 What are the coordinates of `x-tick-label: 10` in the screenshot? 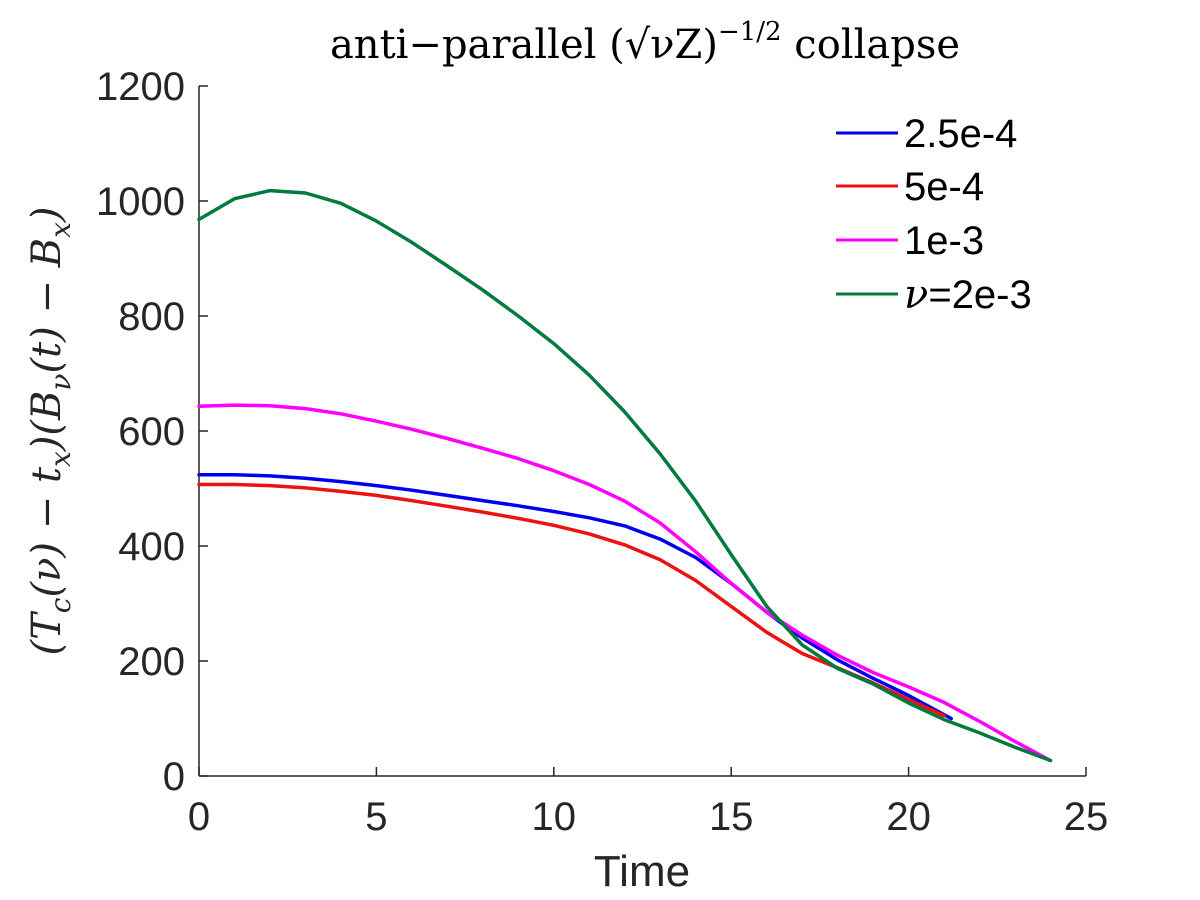 It's located at (554, 817).